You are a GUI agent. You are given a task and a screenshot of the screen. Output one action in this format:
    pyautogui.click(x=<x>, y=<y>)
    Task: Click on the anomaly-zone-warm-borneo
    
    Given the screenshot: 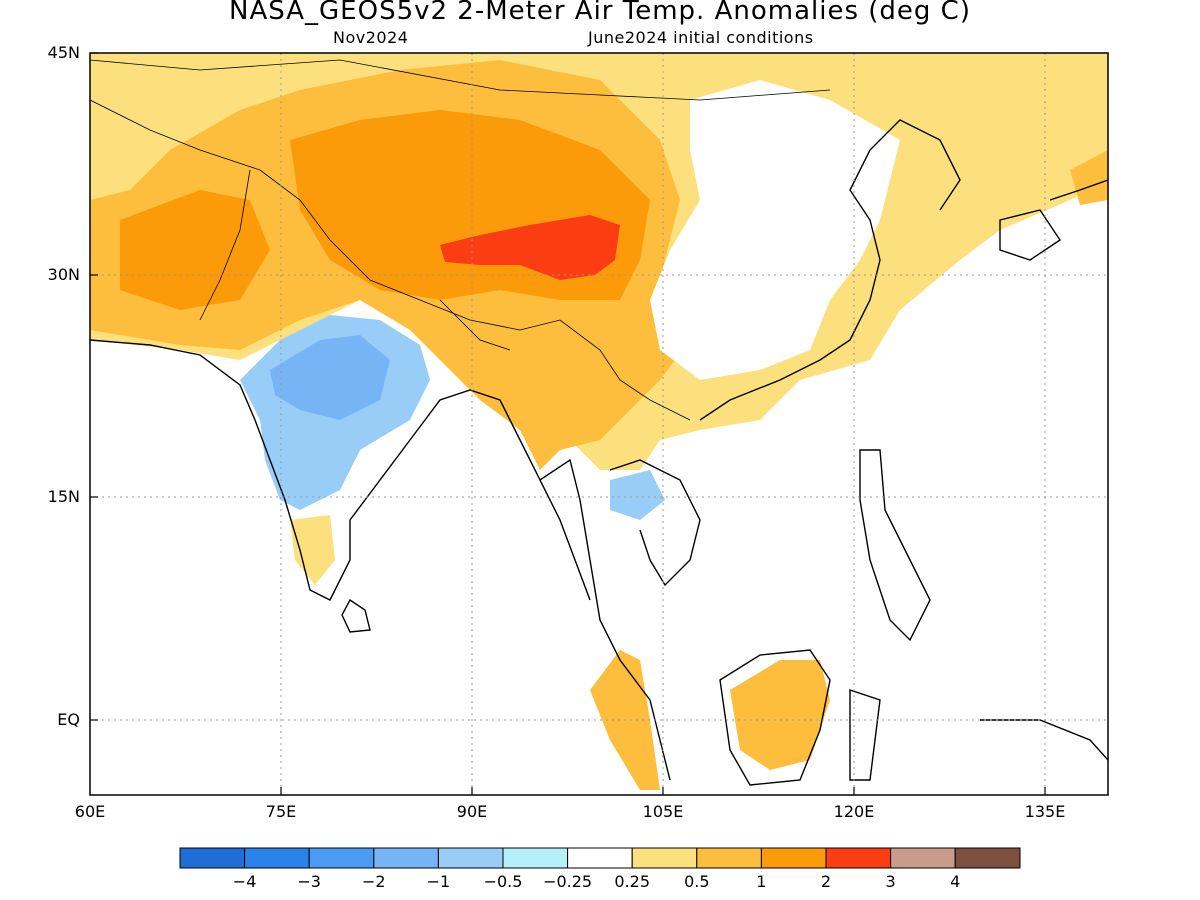 What is the action you would take?
    pyautogui.click(x=780, y=715)
    